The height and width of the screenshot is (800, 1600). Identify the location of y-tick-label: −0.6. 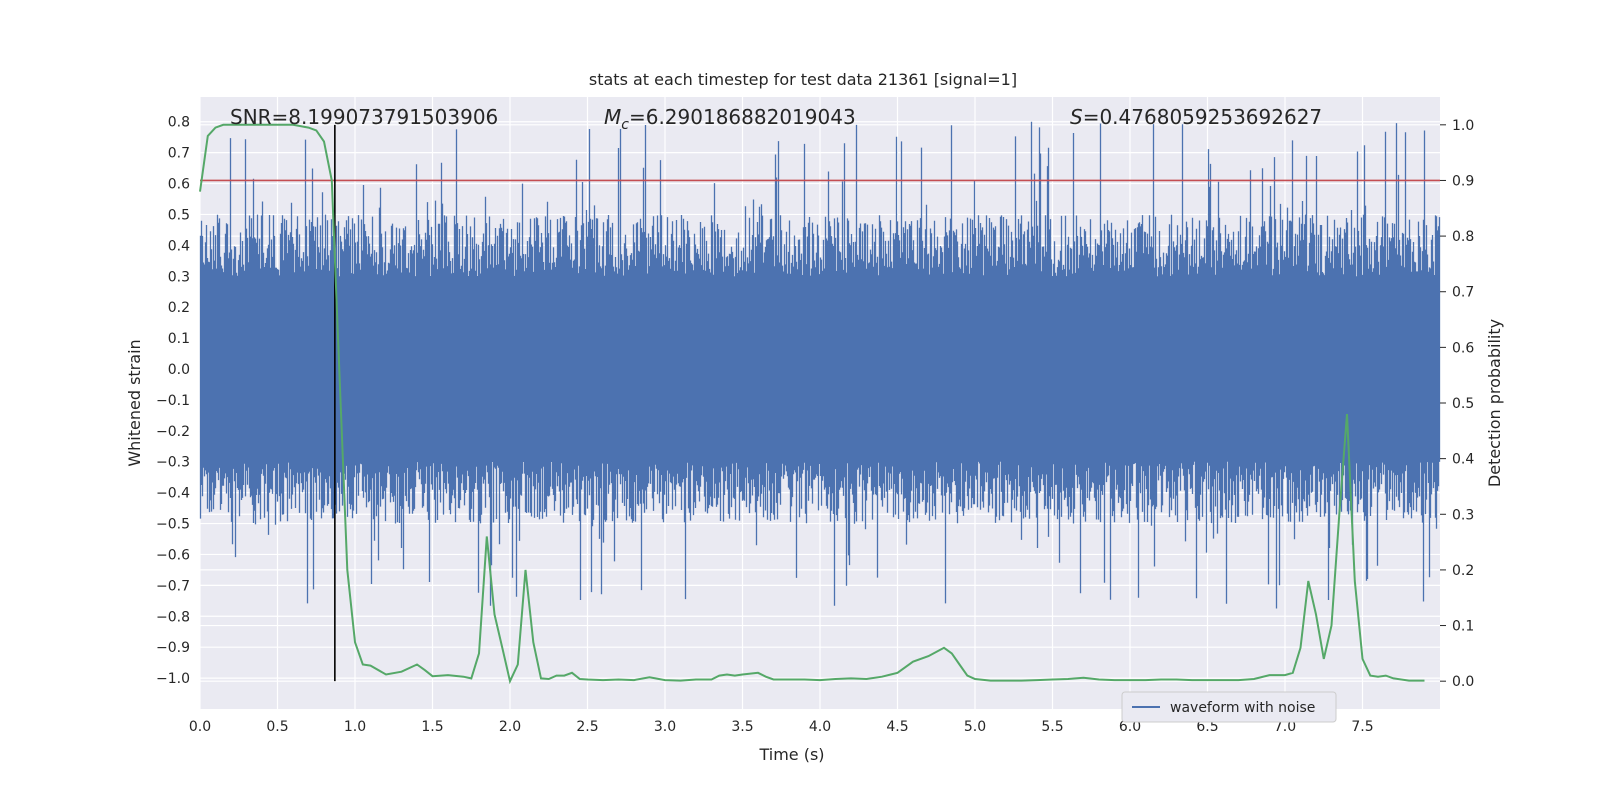
(173, 555).